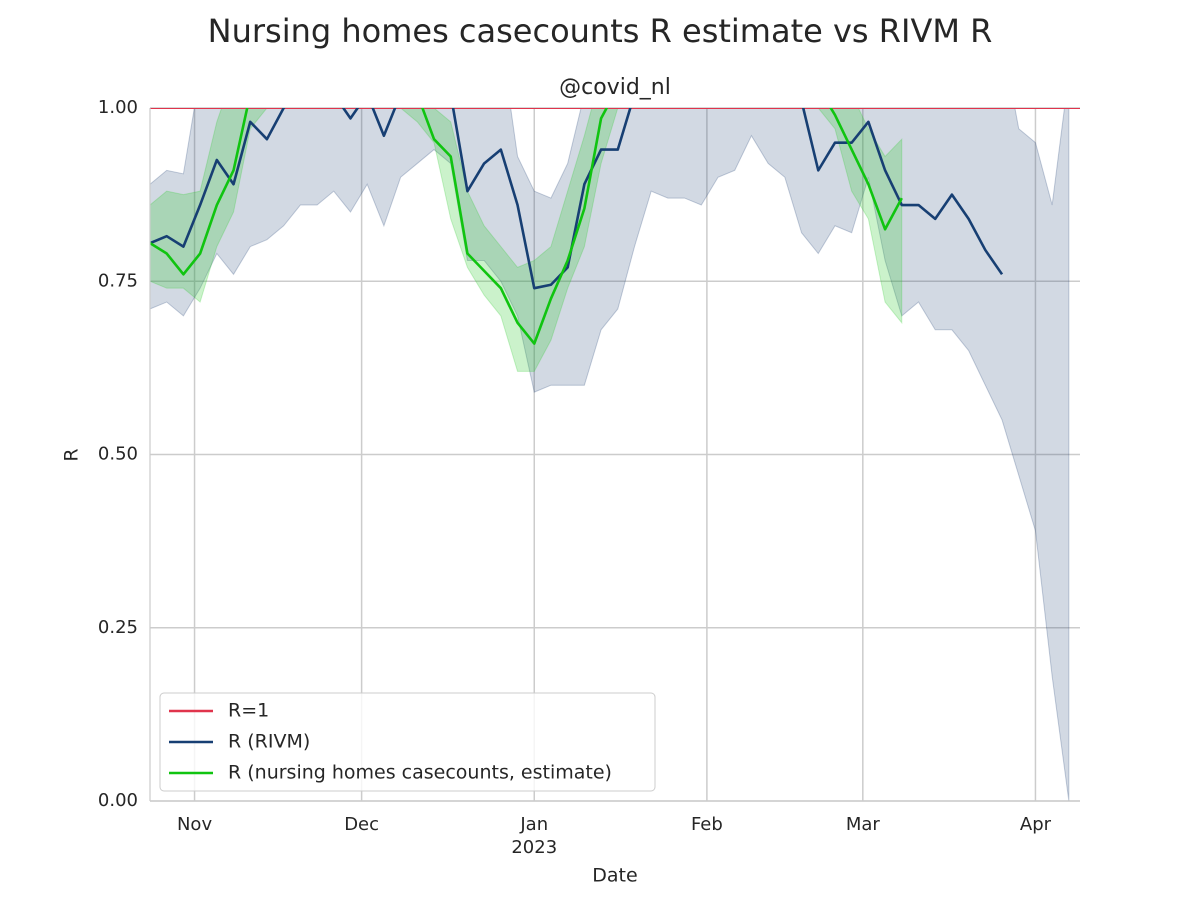  What do you see at coordinates (707, 824) in the screenshot?
I see `x-tick-label: Feb` at bounding box center [707, 824].